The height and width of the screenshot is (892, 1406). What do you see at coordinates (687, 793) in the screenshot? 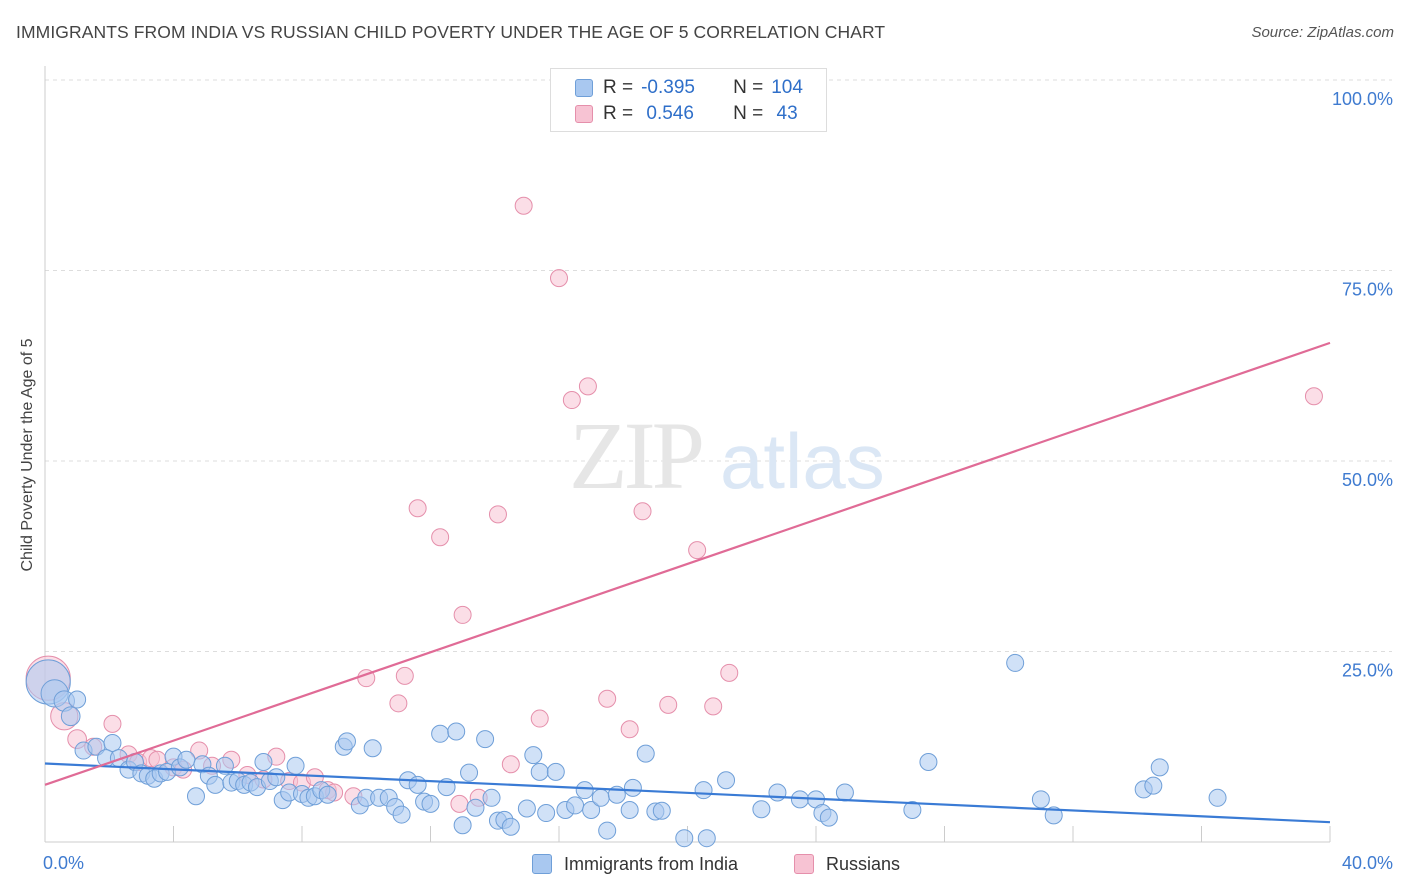
I see `trend-line-india` at bounding box center [687, 793].